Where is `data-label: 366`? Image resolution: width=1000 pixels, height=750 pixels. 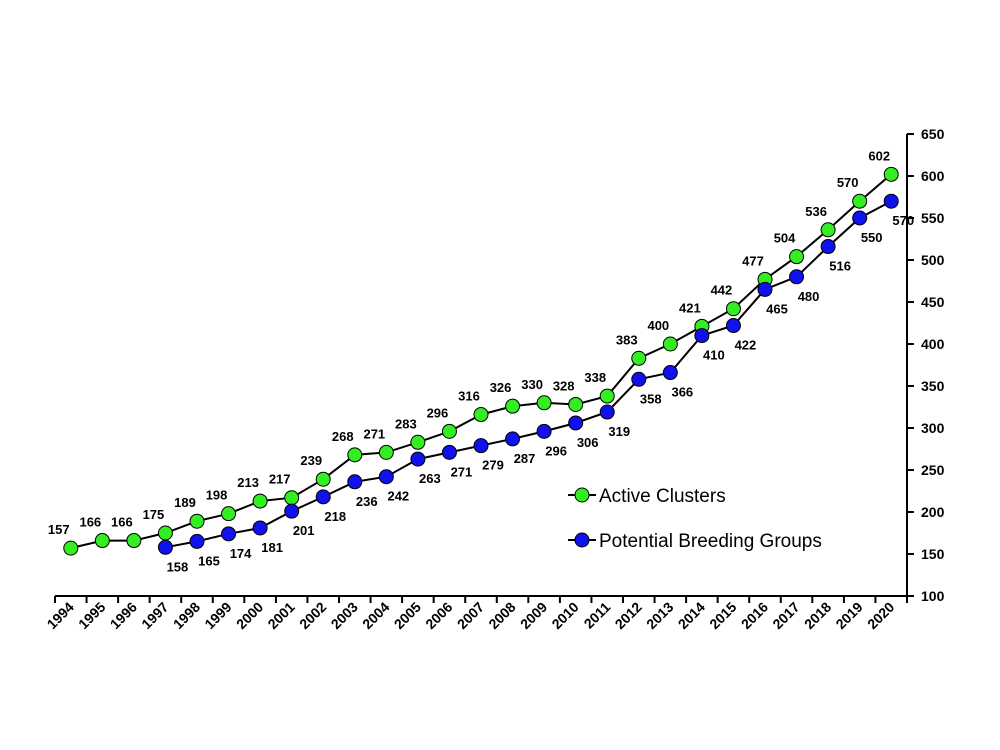 data-label: 366 is located at coordinates (682, 392).